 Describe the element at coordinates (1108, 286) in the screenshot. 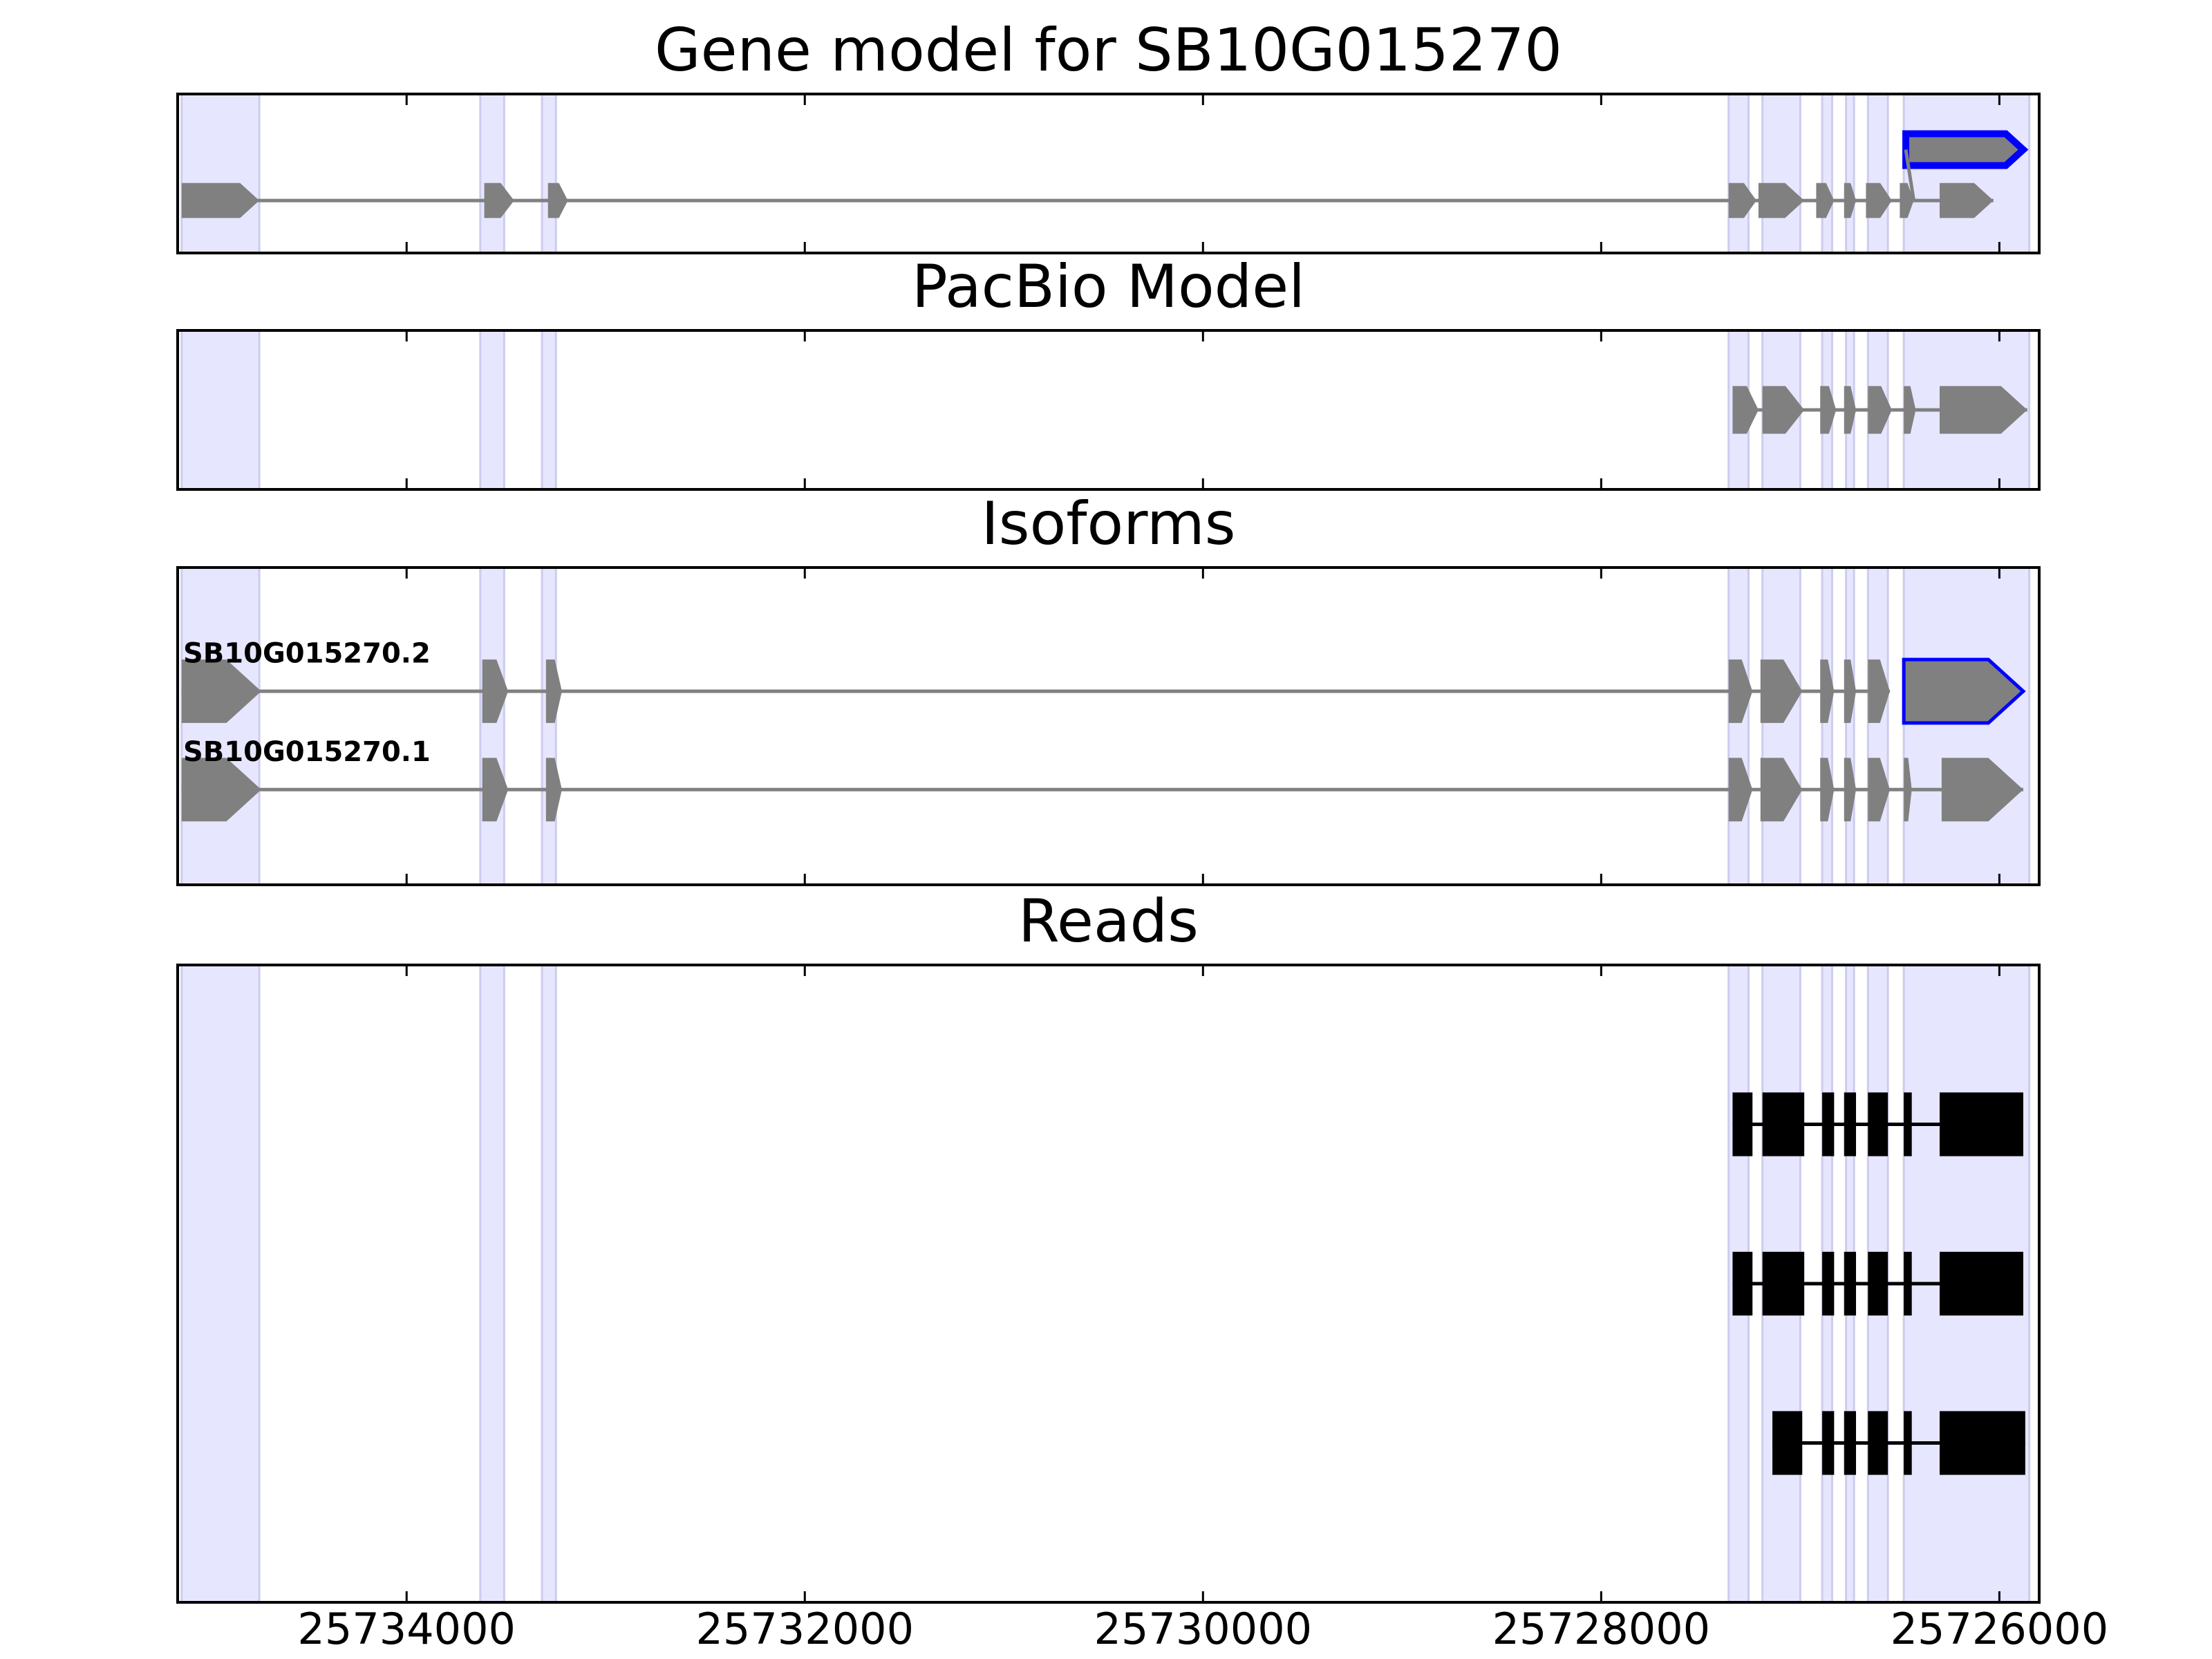

I see `panel-title: PacBio Model` at that location.